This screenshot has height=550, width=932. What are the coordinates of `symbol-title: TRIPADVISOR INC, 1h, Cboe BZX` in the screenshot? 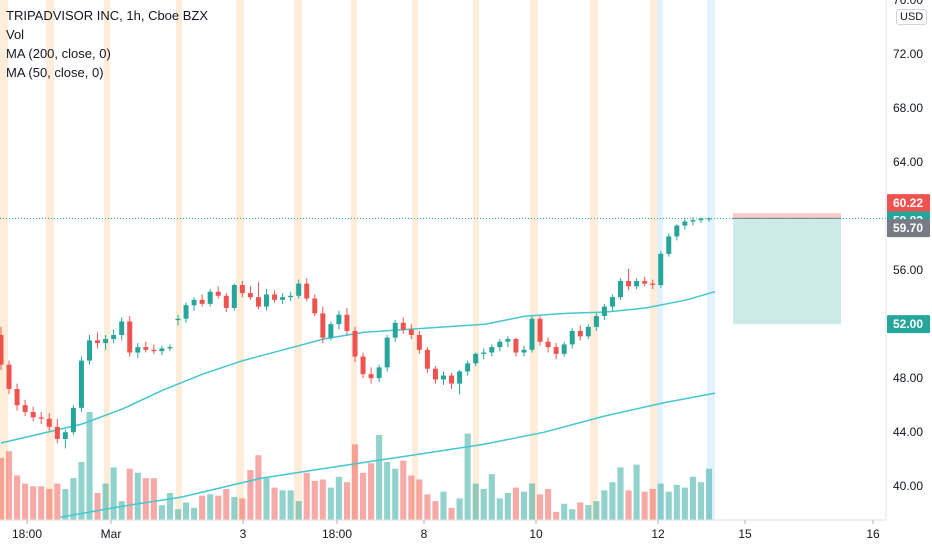 It's located at (107, 15).